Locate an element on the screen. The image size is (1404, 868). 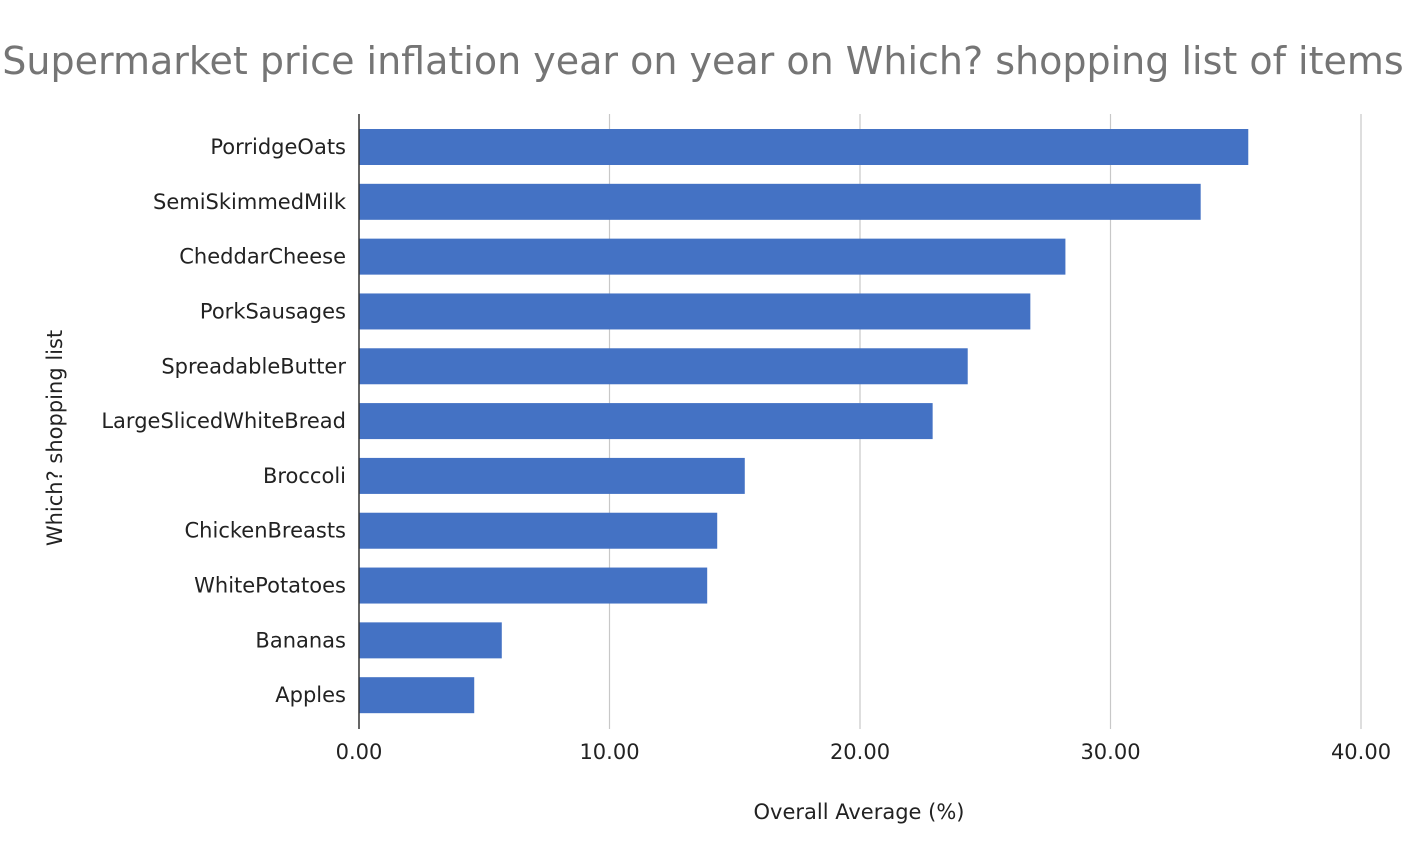
bar-ChickenBreasts is located at coordinates (538, 530).